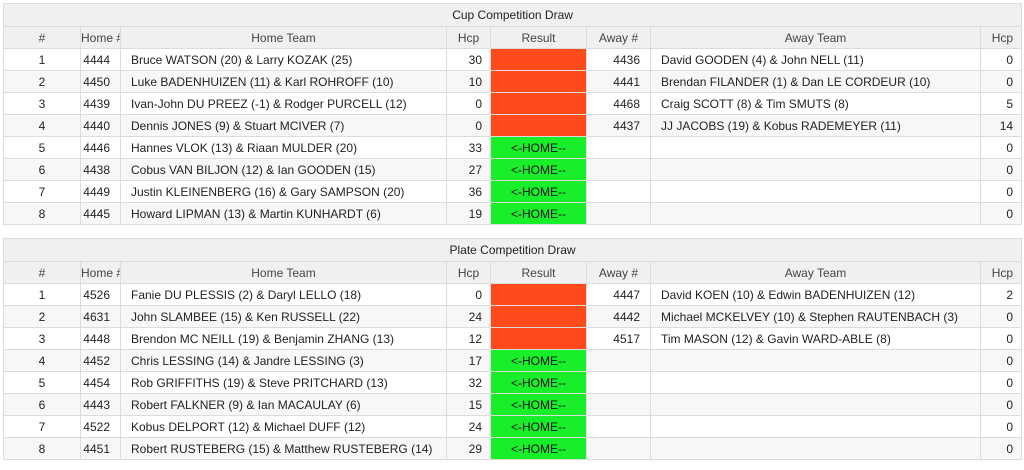 This screenshot has width=1024, height=470. Describe the element at coordinates (100, 81) in the screenshot. I see `home-id-cell: 4450` at that location.